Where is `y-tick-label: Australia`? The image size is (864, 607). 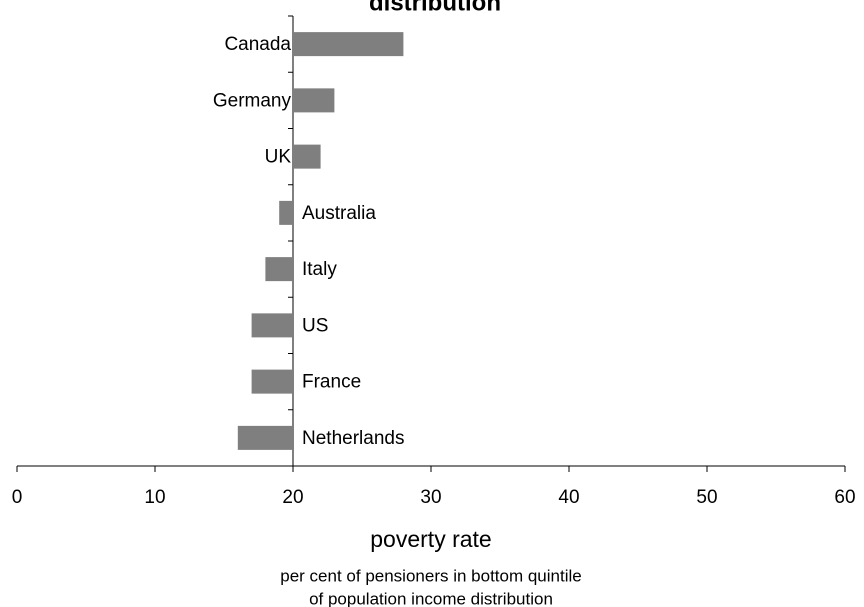 y-tick-label: Australia is located at coordinates (339, 213).